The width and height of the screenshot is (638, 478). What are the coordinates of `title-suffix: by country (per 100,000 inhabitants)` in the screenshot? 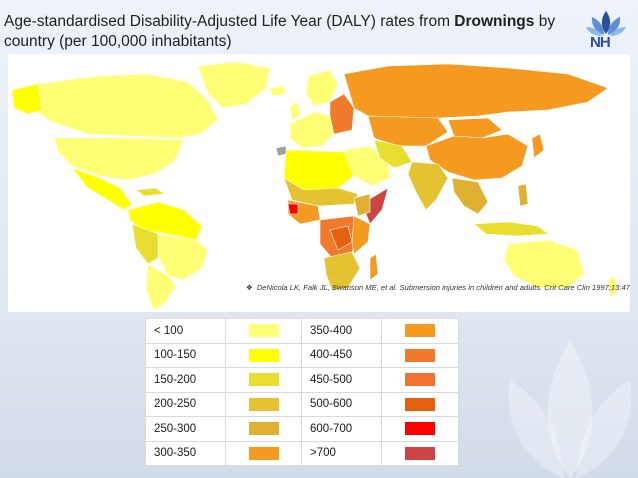 It's located at (280, 31).